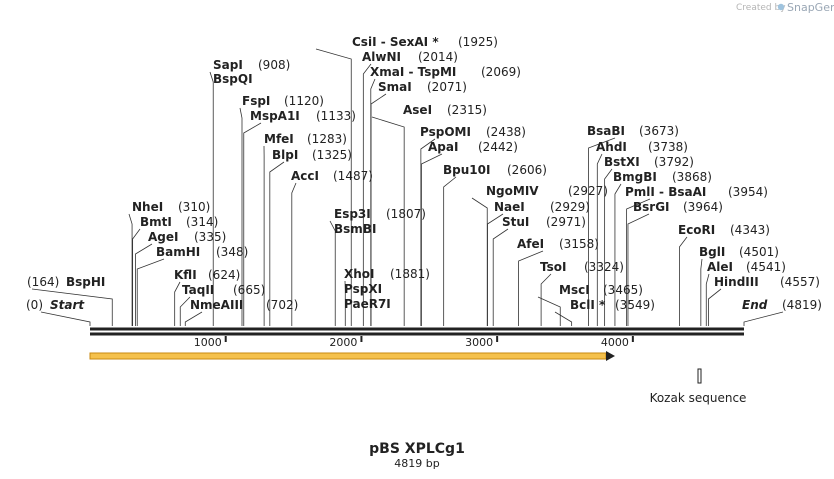 The height and width of the screenshot is (479, 834). Describe the element at coordinates (282, 305) in the screenshot. I see `site-position: (702)` at that location.